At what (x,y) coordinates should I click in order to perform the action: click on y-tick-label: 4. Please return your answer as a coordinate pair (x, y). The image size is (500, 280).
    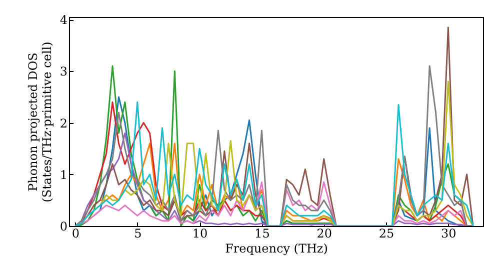
    Looking at the image, I should click on (64, 20).